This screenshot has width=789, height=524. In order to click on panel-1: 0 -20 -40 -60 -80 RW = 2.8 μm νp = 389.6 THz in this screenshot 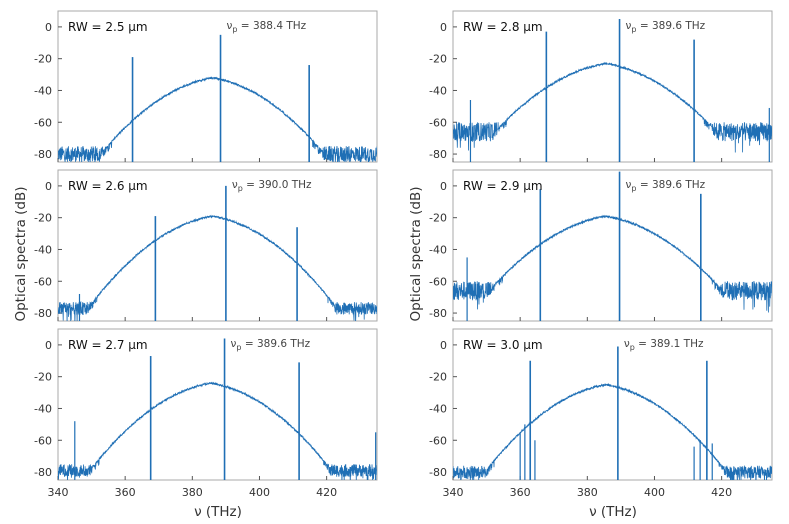, I will do `click(601, 86)`.